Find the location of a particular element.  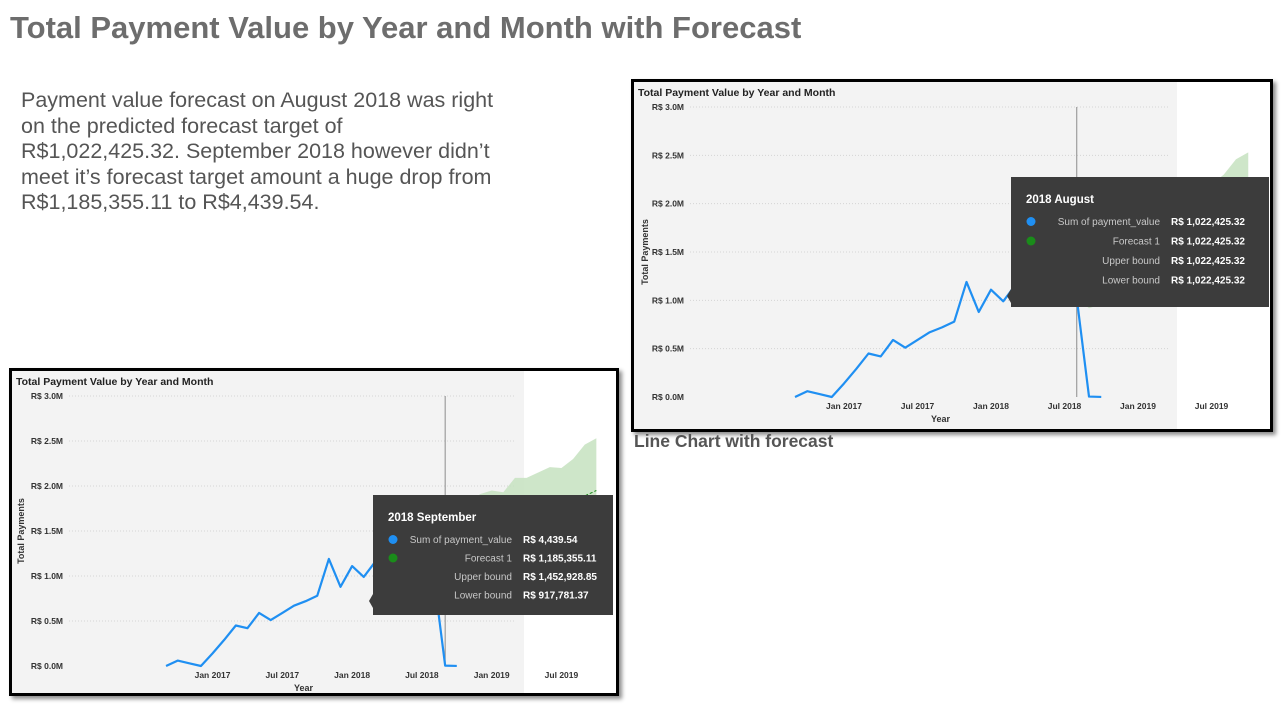

tooltip-row-value: R$ 1,452,928.85 is located at coordinates (560, 577).